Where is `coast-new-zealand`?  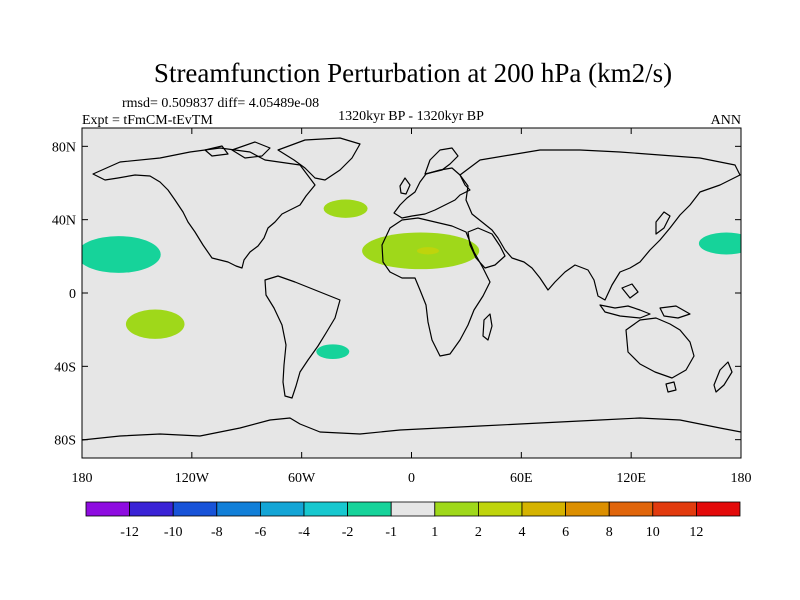 coast-new-zealand is located at coordinates (723, 377).